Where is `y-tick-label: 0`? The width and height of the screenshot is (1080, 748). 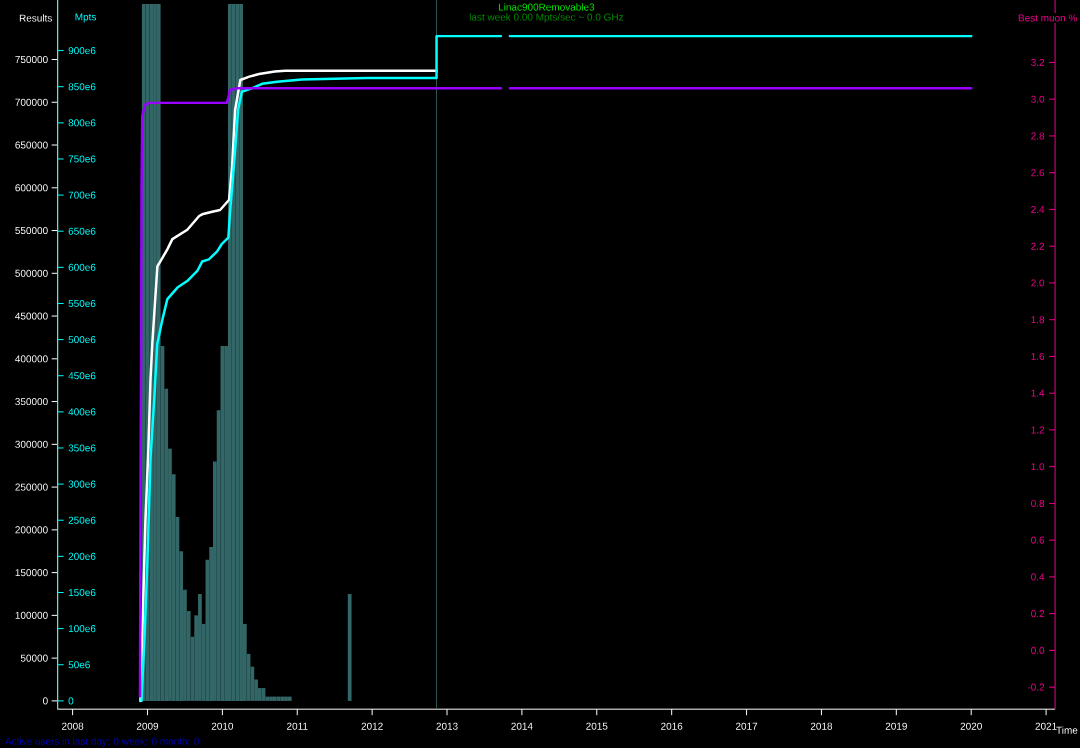
y-tick-label: 0 is located at coordinates (45, 701).